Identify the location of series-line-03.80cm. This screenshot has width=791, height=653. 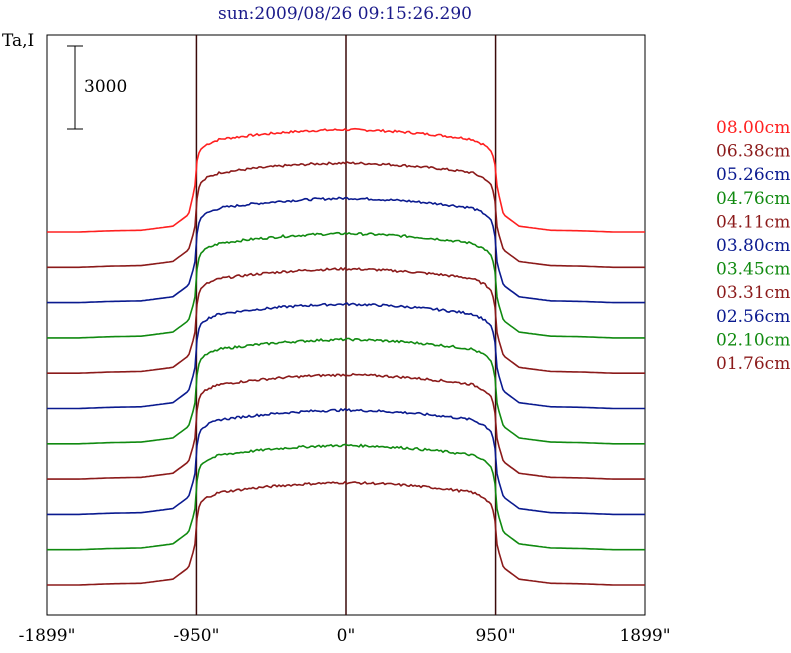
(346, 356).